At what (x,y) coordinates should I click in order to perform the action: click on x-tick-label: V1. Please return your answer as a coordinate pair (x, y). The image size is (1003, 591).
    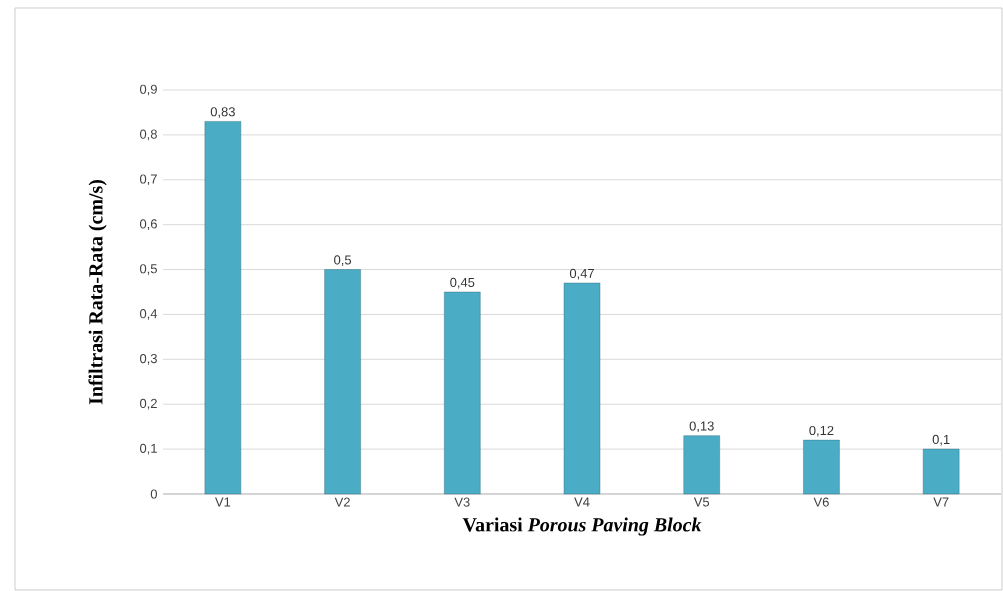
    Looking at the image, I should click on (223, 502).